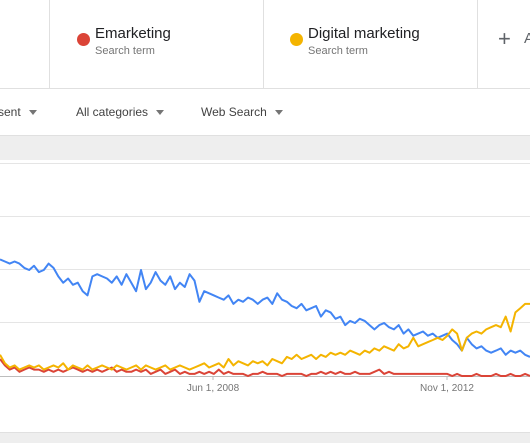  I want to click on add-comparison-button: + A, so click(503, 44).